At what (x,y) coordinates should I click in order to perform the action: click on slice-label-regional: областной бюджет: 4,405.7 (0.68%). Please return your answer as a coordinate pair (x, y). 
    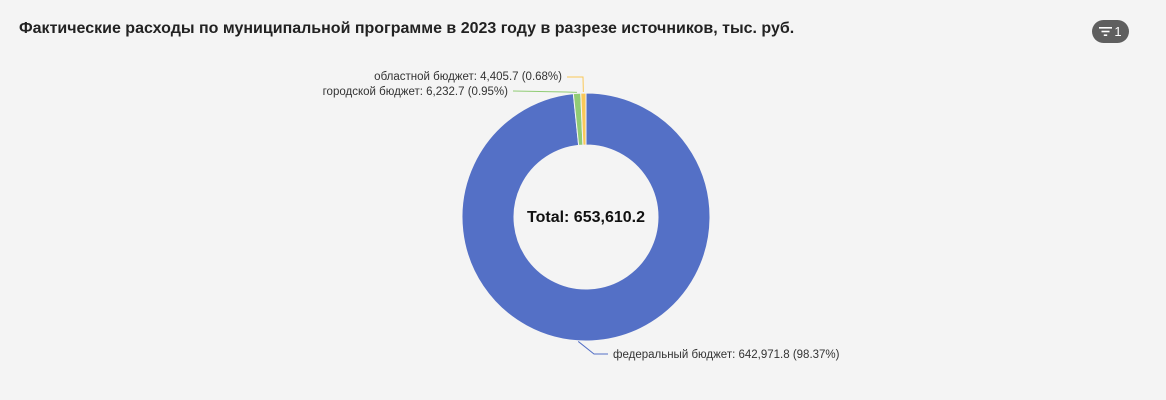
    Looking at the image, I should click on (468, 77).